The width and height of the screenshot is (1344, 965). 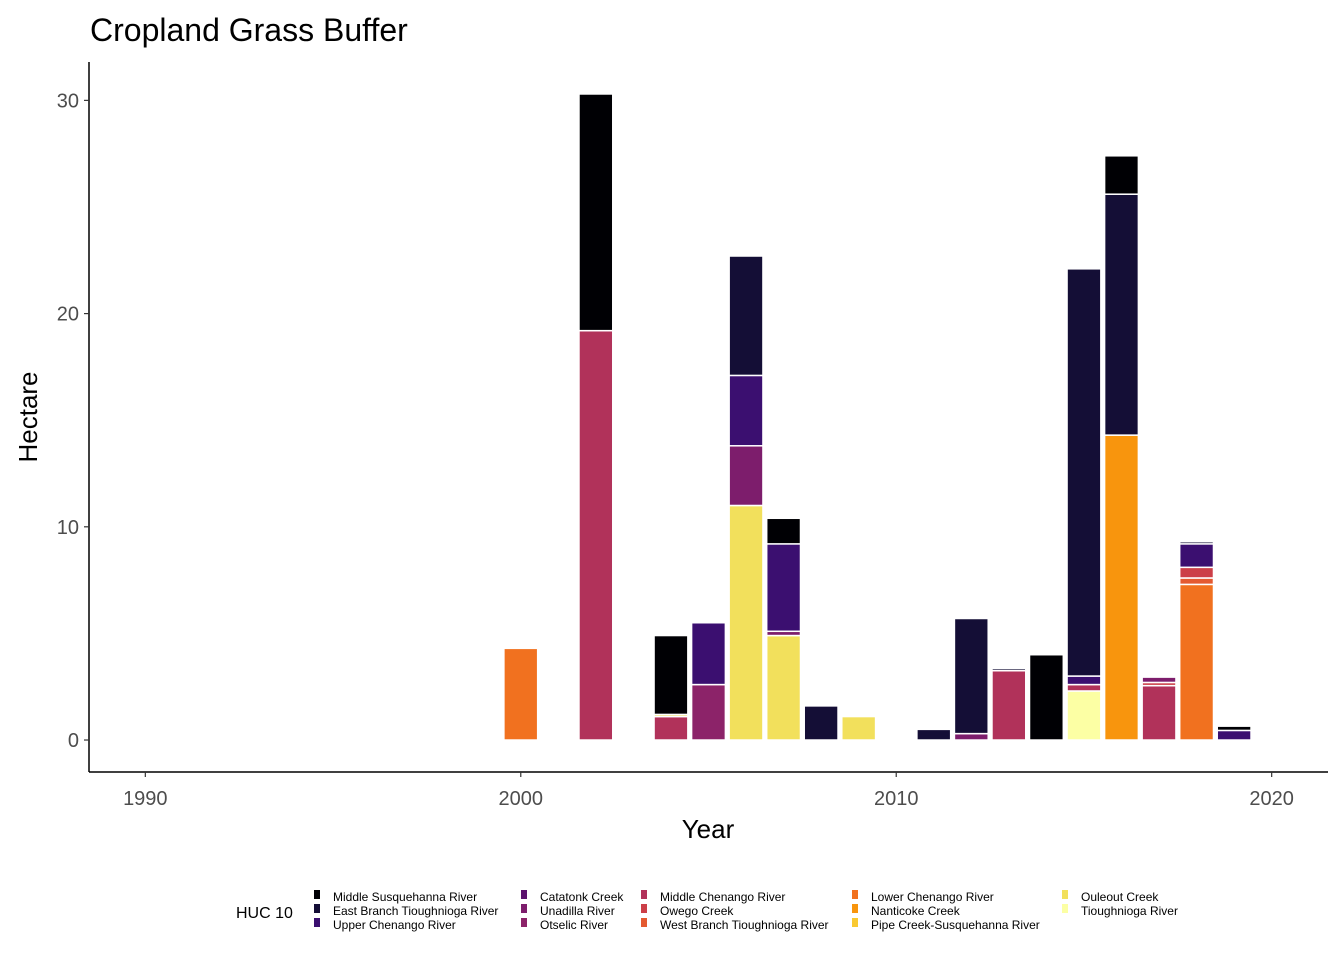 What do you see at coordinates (521, 799) in the screenshot?
I see `x-tick-label: 2000` at bounding box center [521, 799].